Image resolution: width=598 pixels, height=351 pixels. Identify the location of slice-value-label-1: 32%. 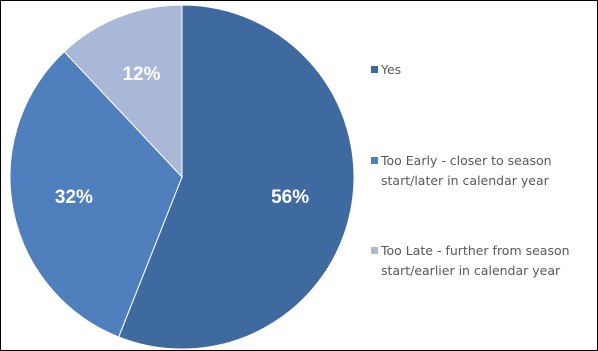
(74, 197).